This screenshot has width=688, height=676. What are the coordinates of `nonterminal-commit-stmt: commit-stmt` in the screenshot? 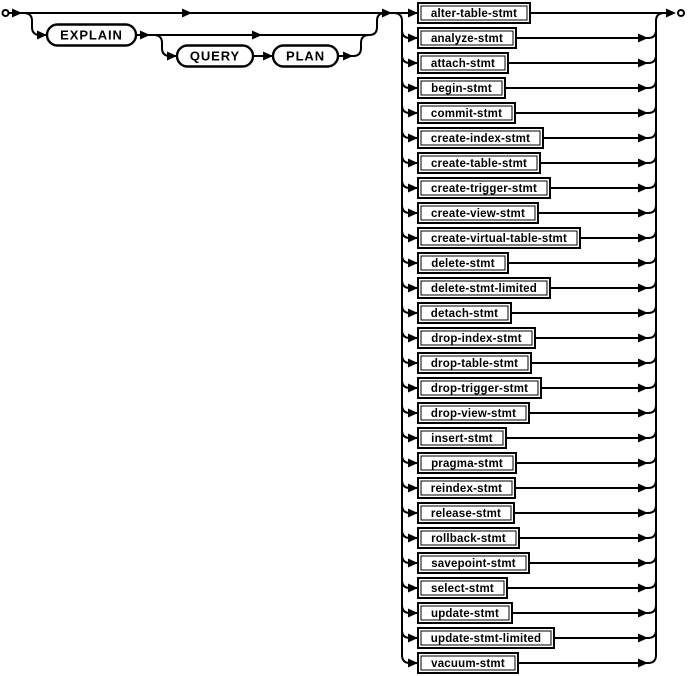 It's located at (466, 113).